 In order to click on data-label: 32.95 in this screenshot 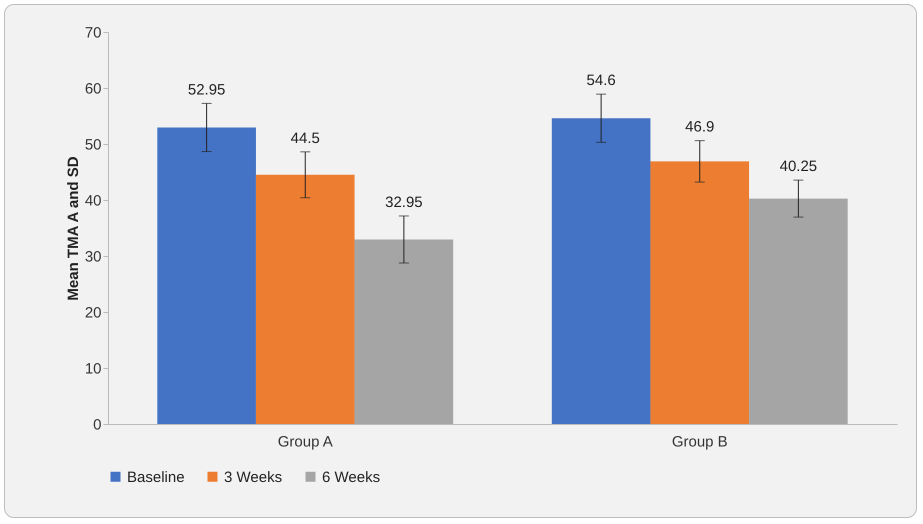, I will do `click(404, 202)`.